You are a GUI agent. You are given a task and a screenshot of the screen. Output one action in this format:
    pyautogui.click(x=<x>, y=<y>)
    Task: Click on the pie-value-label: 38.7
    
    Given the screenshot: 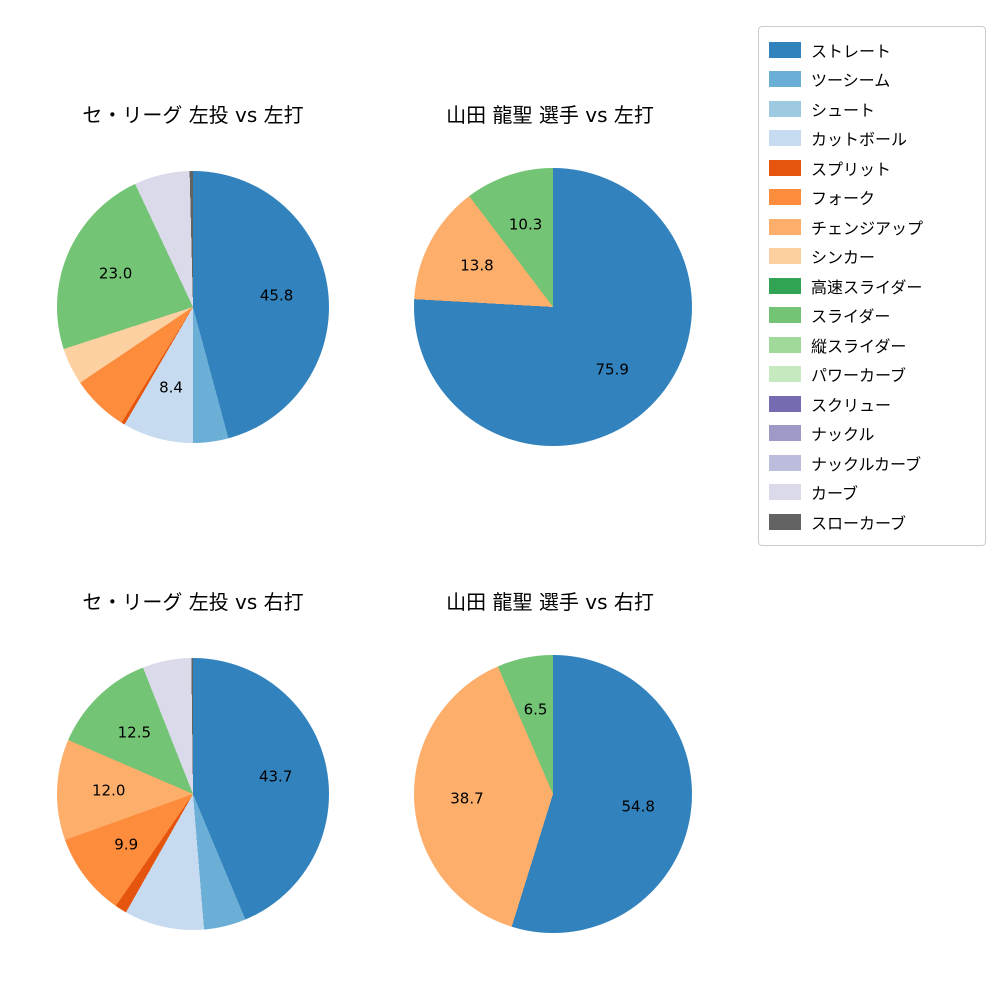 What is the action you would take?
    pyautogui.click(x=467, y=798)
    